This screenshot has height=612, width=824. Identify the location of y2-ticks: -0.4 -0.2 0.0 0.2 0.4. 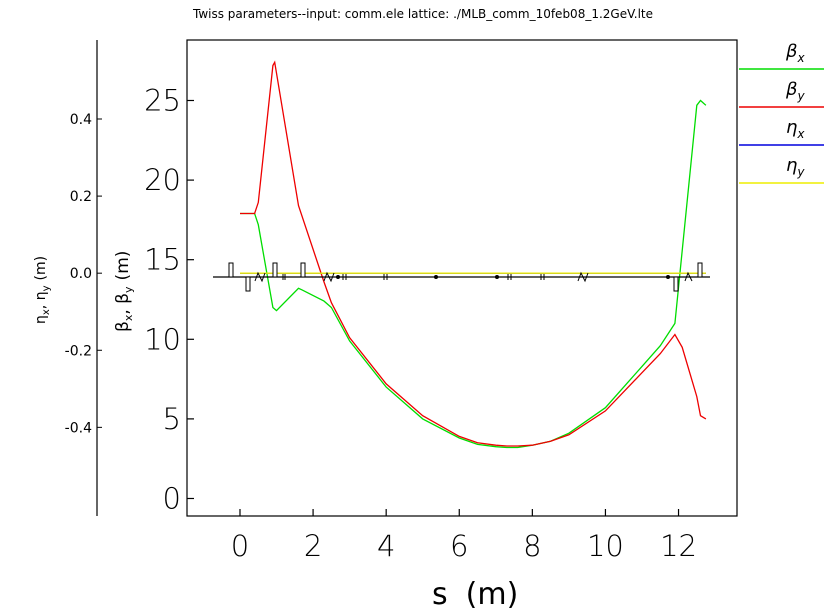
(83, 274).